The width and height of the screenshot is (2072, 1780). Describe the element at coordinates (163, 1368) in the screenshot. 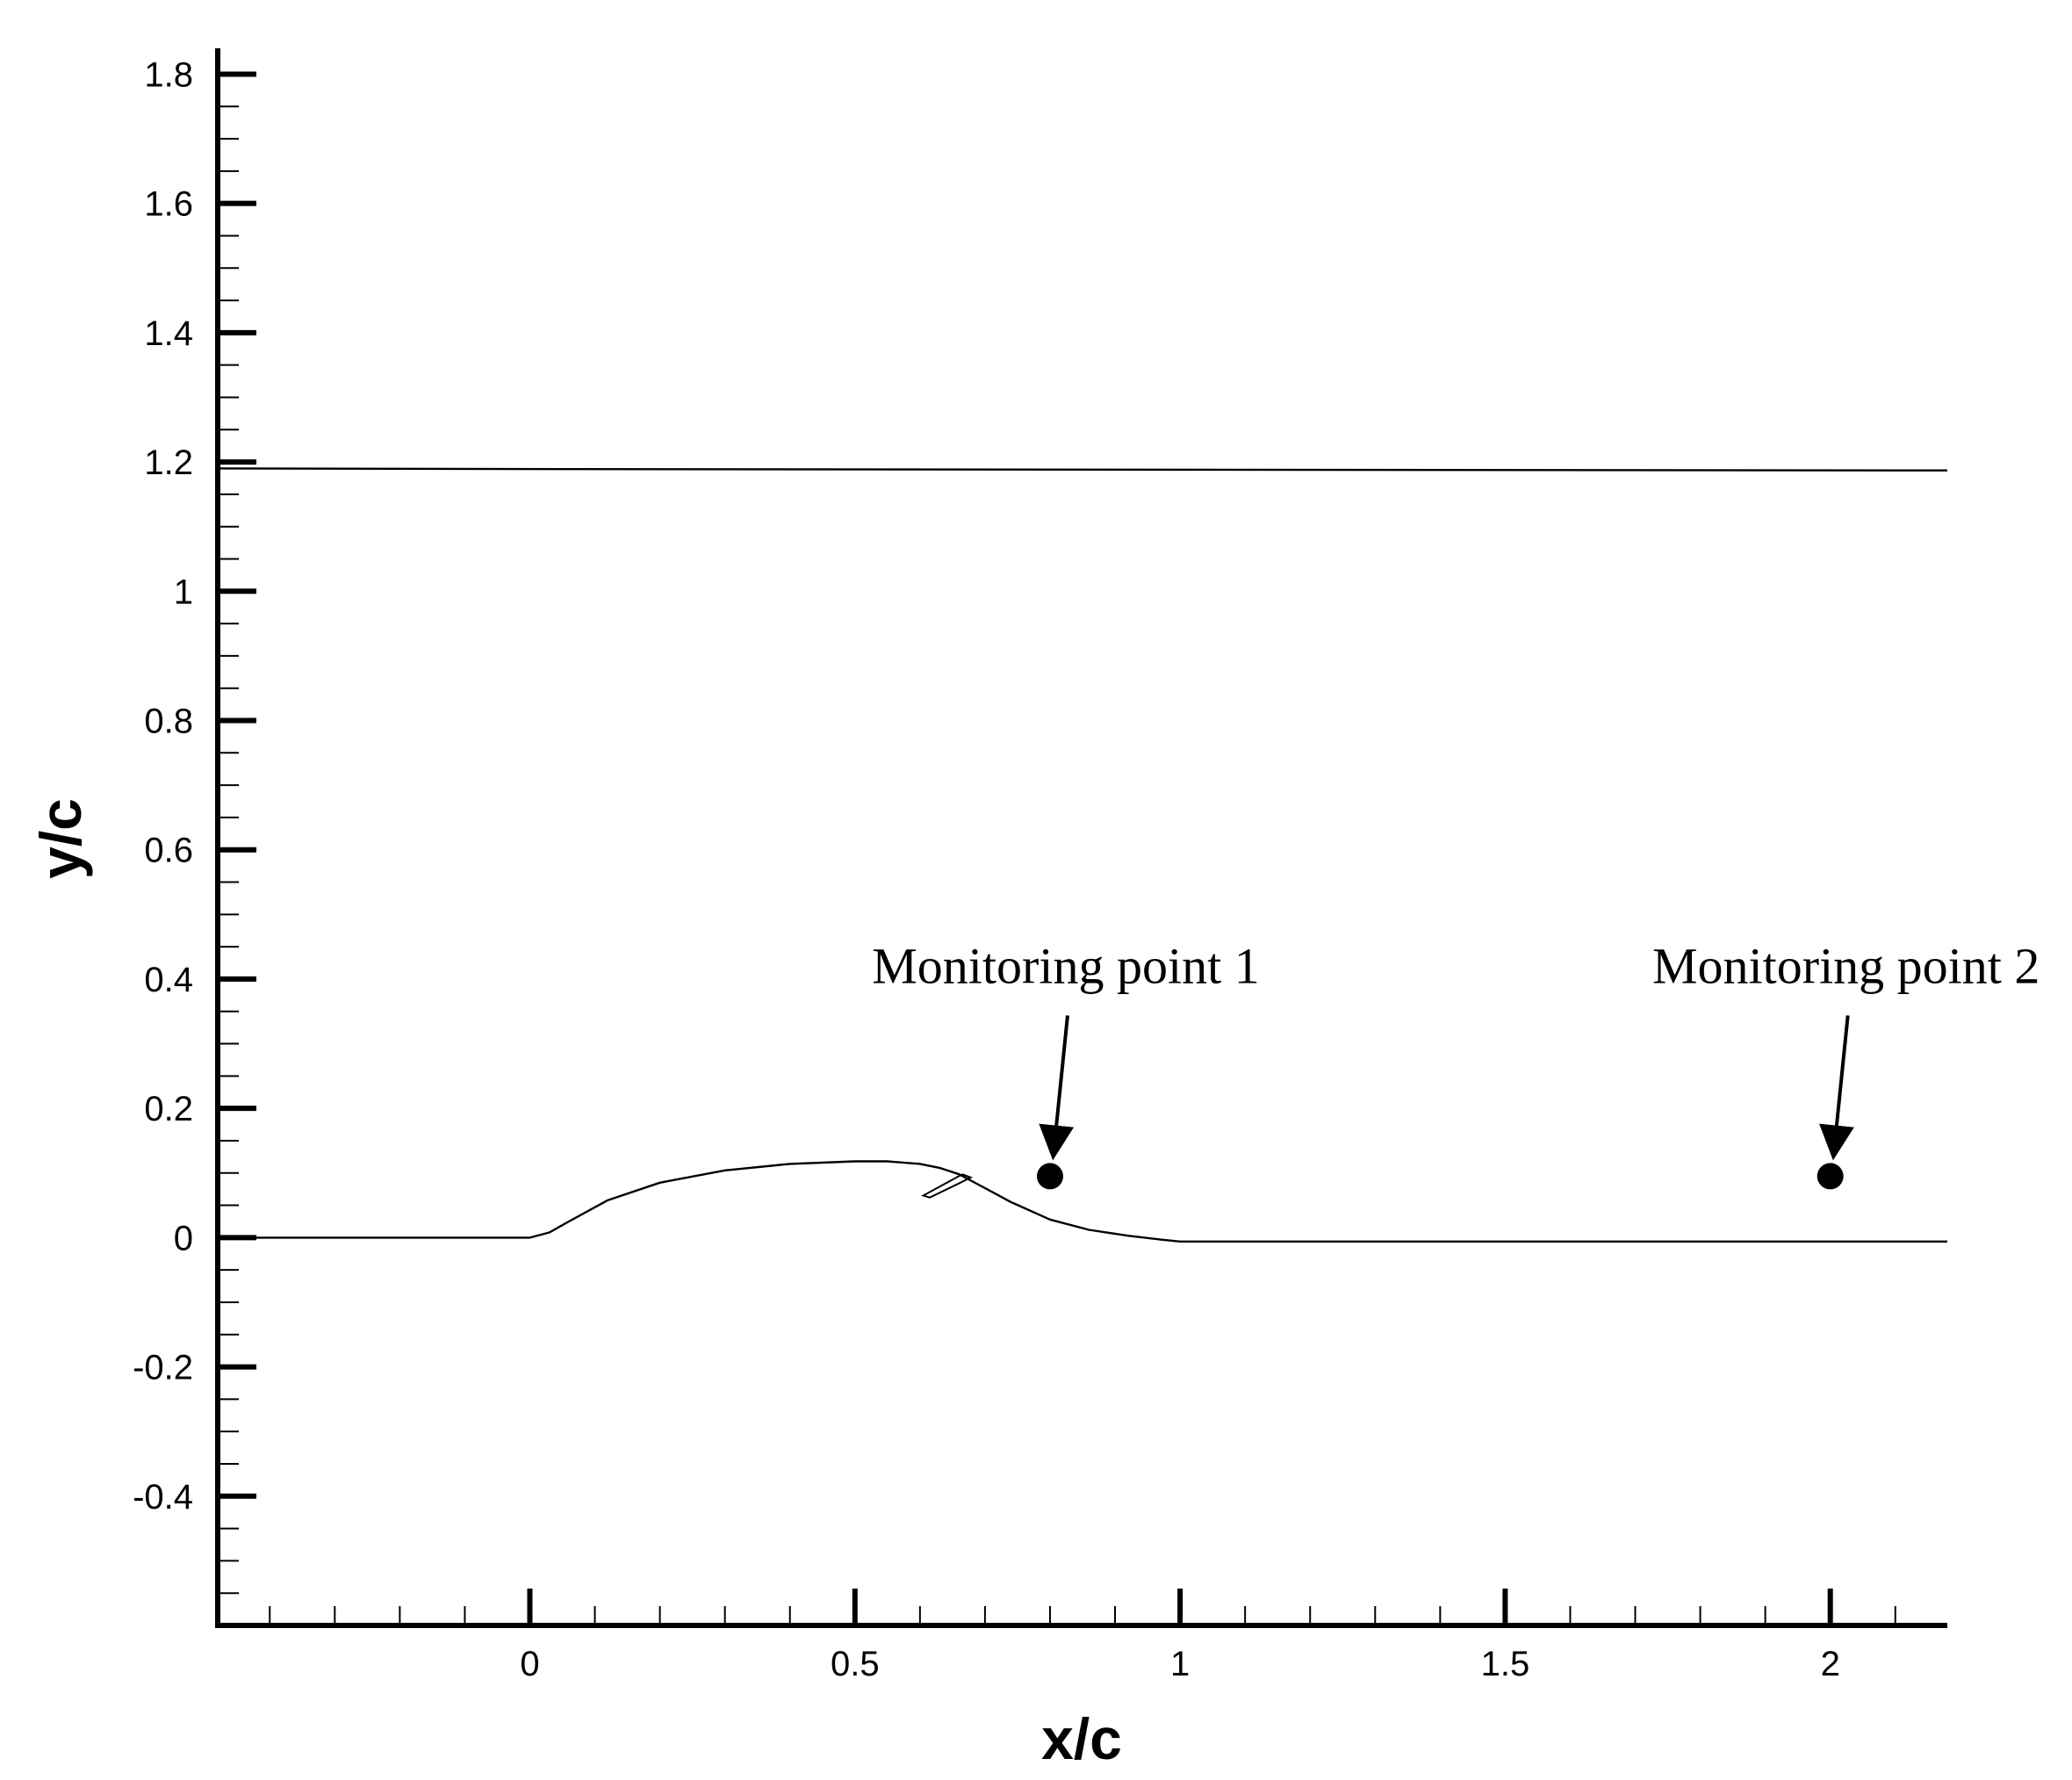

I see `y-tick-label: -0.2` at that location.